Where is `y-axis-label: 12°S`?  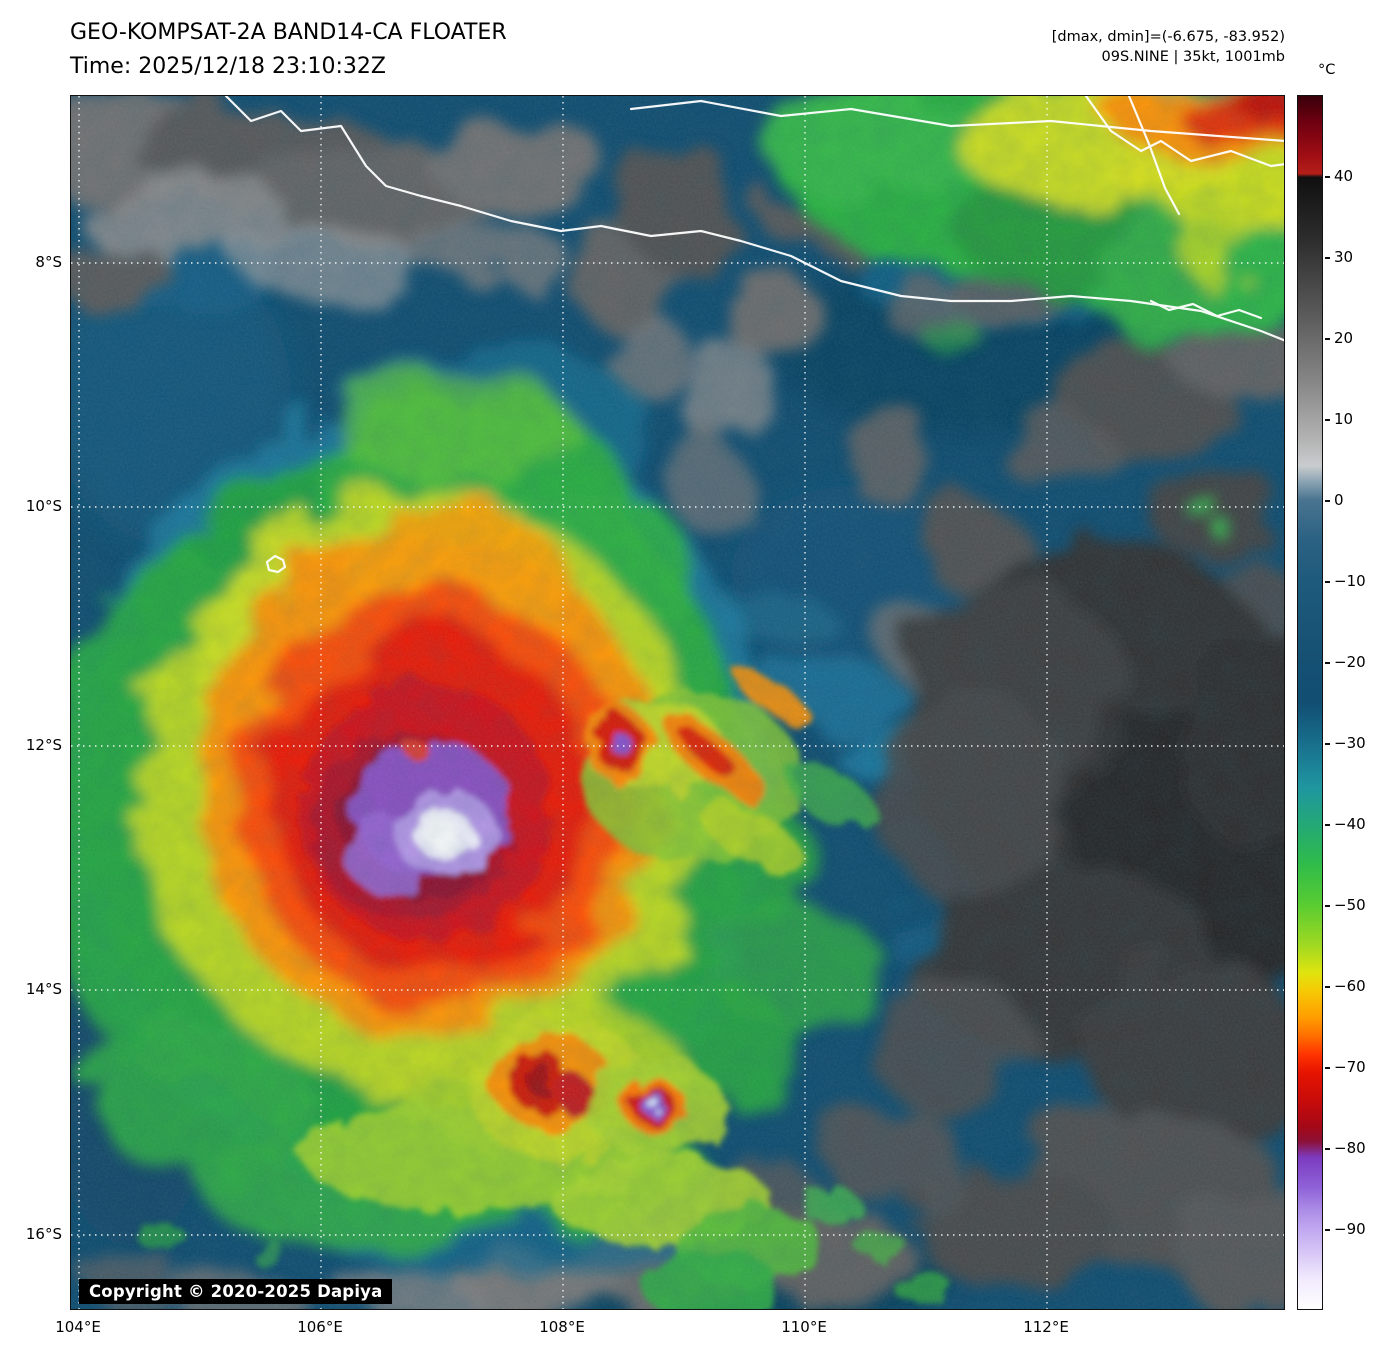 y-axis-label: 12°S is located at coordinates (43, 745).